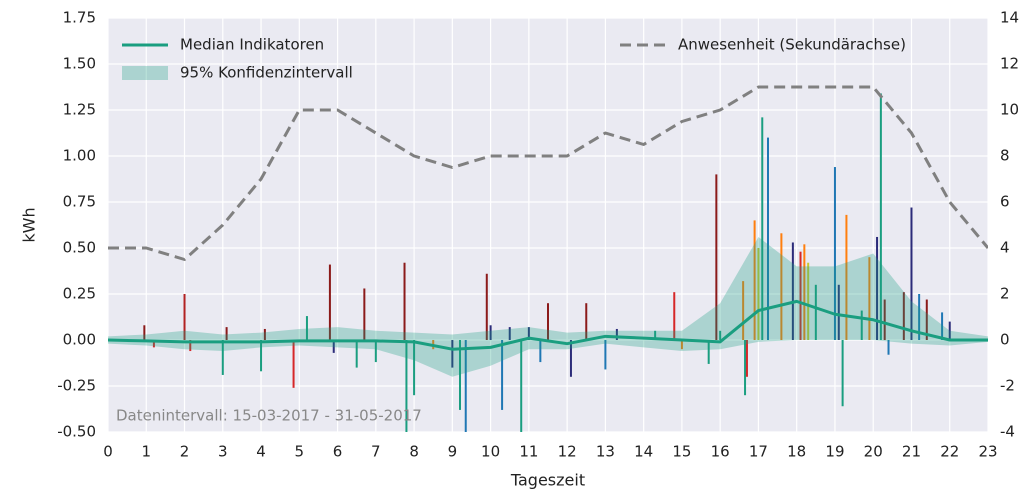 The width and height of the screenshot is (1028, 495). What do you see at coordinates (720, 452) in the screenshot?
I see `x-tick-label: 16` at bounding box center [720, 452].